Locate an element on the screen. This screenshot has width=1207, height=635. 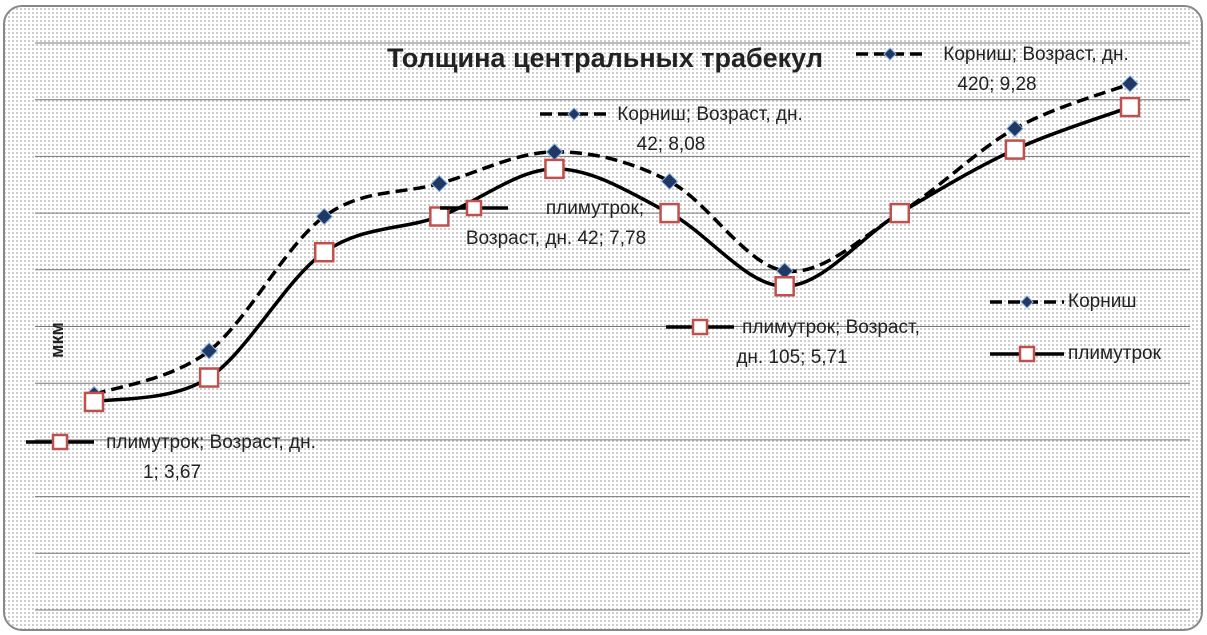
data-label: плимутрок; Возраст, дн. 1; 3,67 is located at coordinates (211, 457).